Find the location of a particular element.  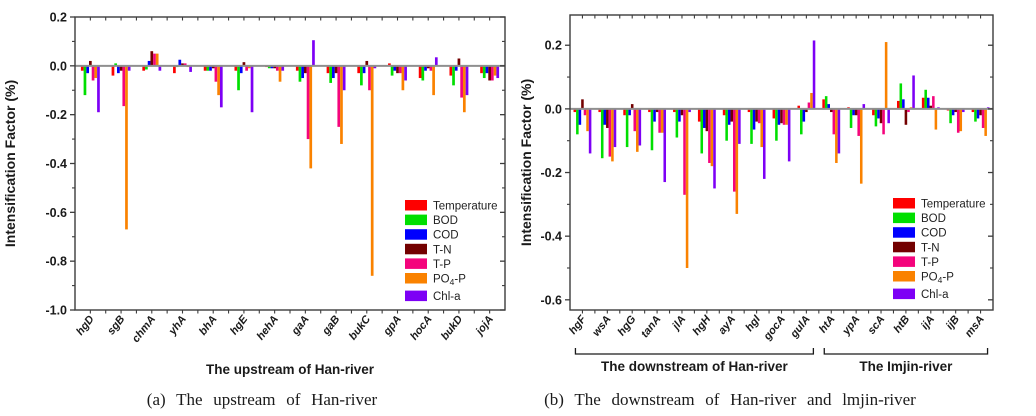

bar-scA-COD is located at coordinates (878, 113).